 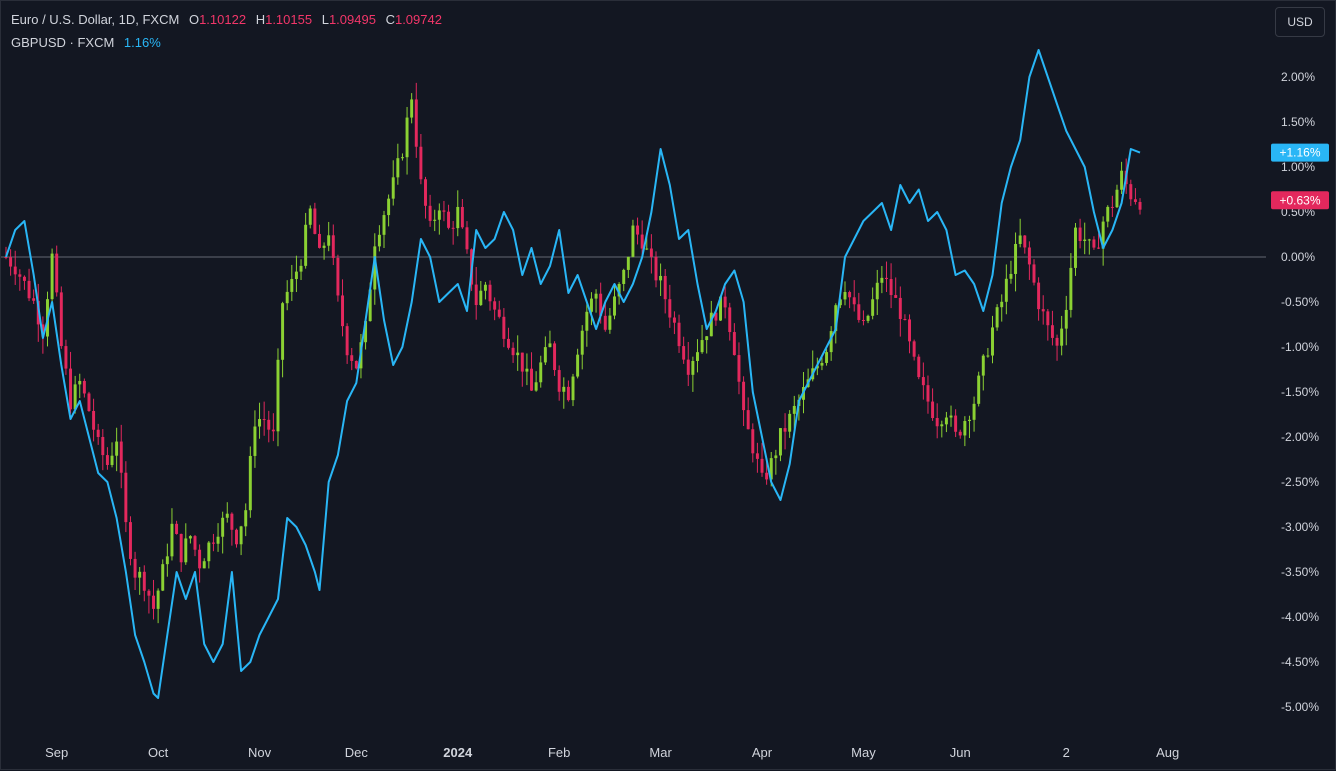 What do you see at coordinates (1300, 347) in the screenshot?
I see `y-tick-label: -1.00%` at bounding box center [1300, 347].